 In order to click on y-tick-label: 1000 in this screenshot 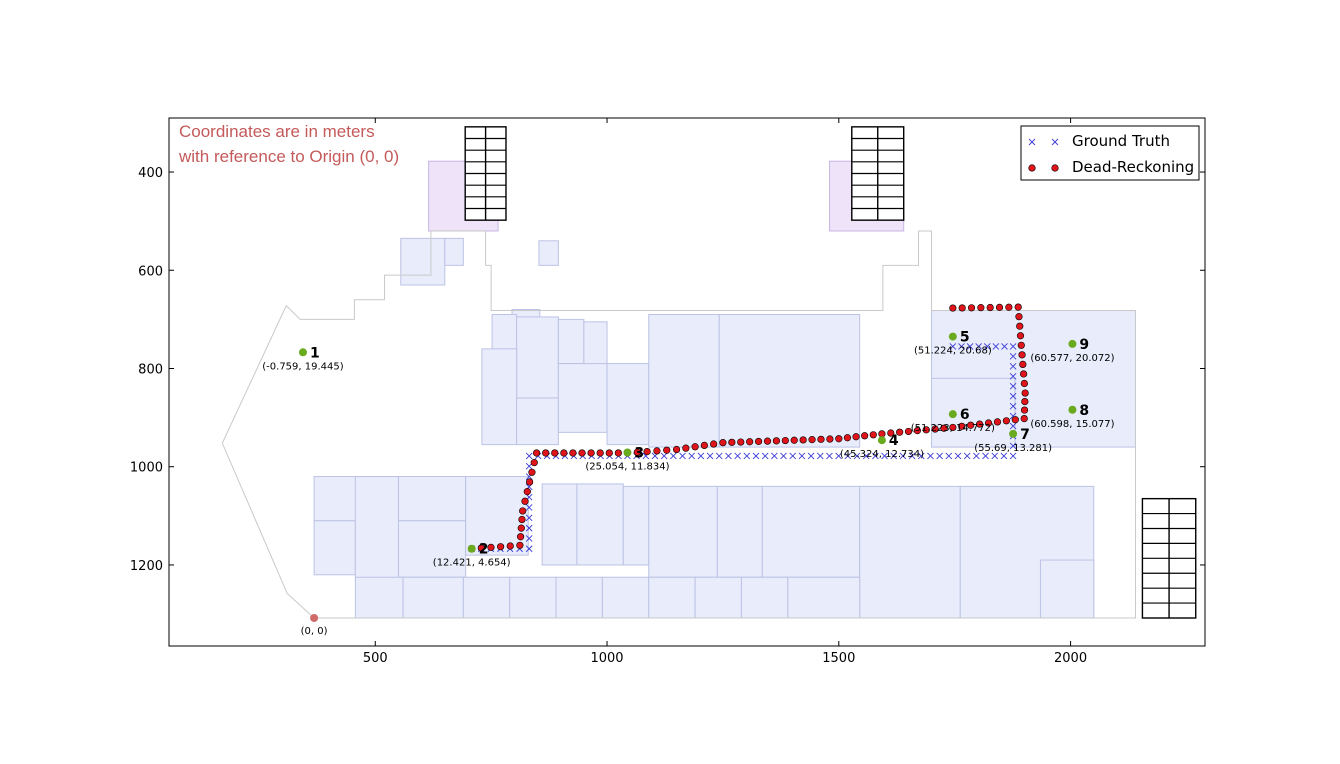, I will do `click(146, 468)`.